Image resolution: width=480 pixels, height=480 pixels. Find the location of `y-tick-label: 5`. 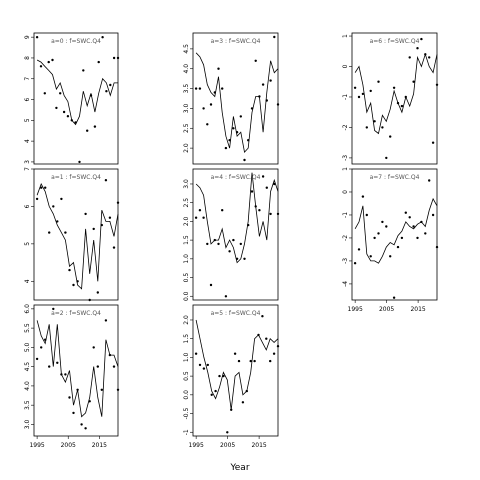

y-tick-label: 5 is located at coordinates (27, 244).